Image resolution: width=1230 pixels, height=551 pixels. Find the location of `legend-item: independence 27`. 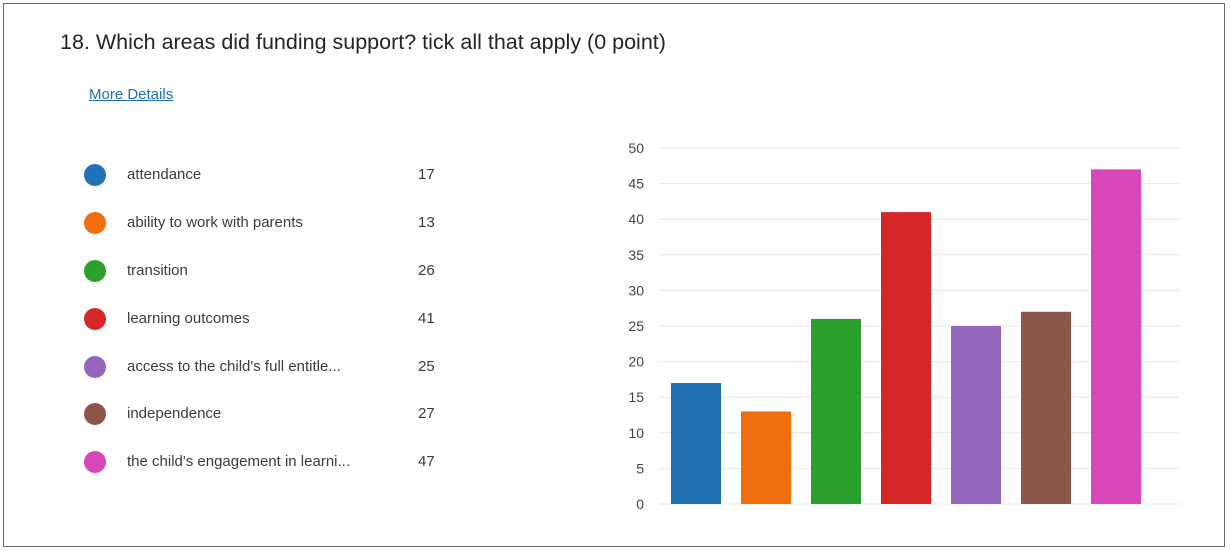

legend-item: independence 27 is located at coordinates (269, 414).